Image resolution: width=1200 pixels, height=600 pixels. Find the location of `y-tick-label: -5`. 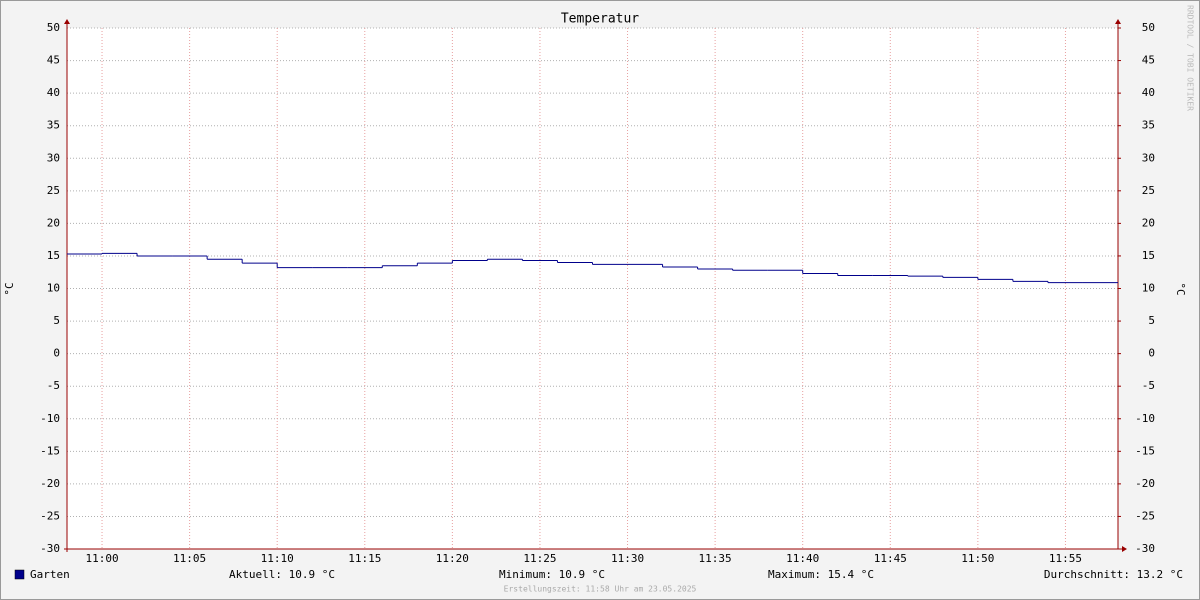

y-tick-label: -5 is located at coordinates (53, 385).